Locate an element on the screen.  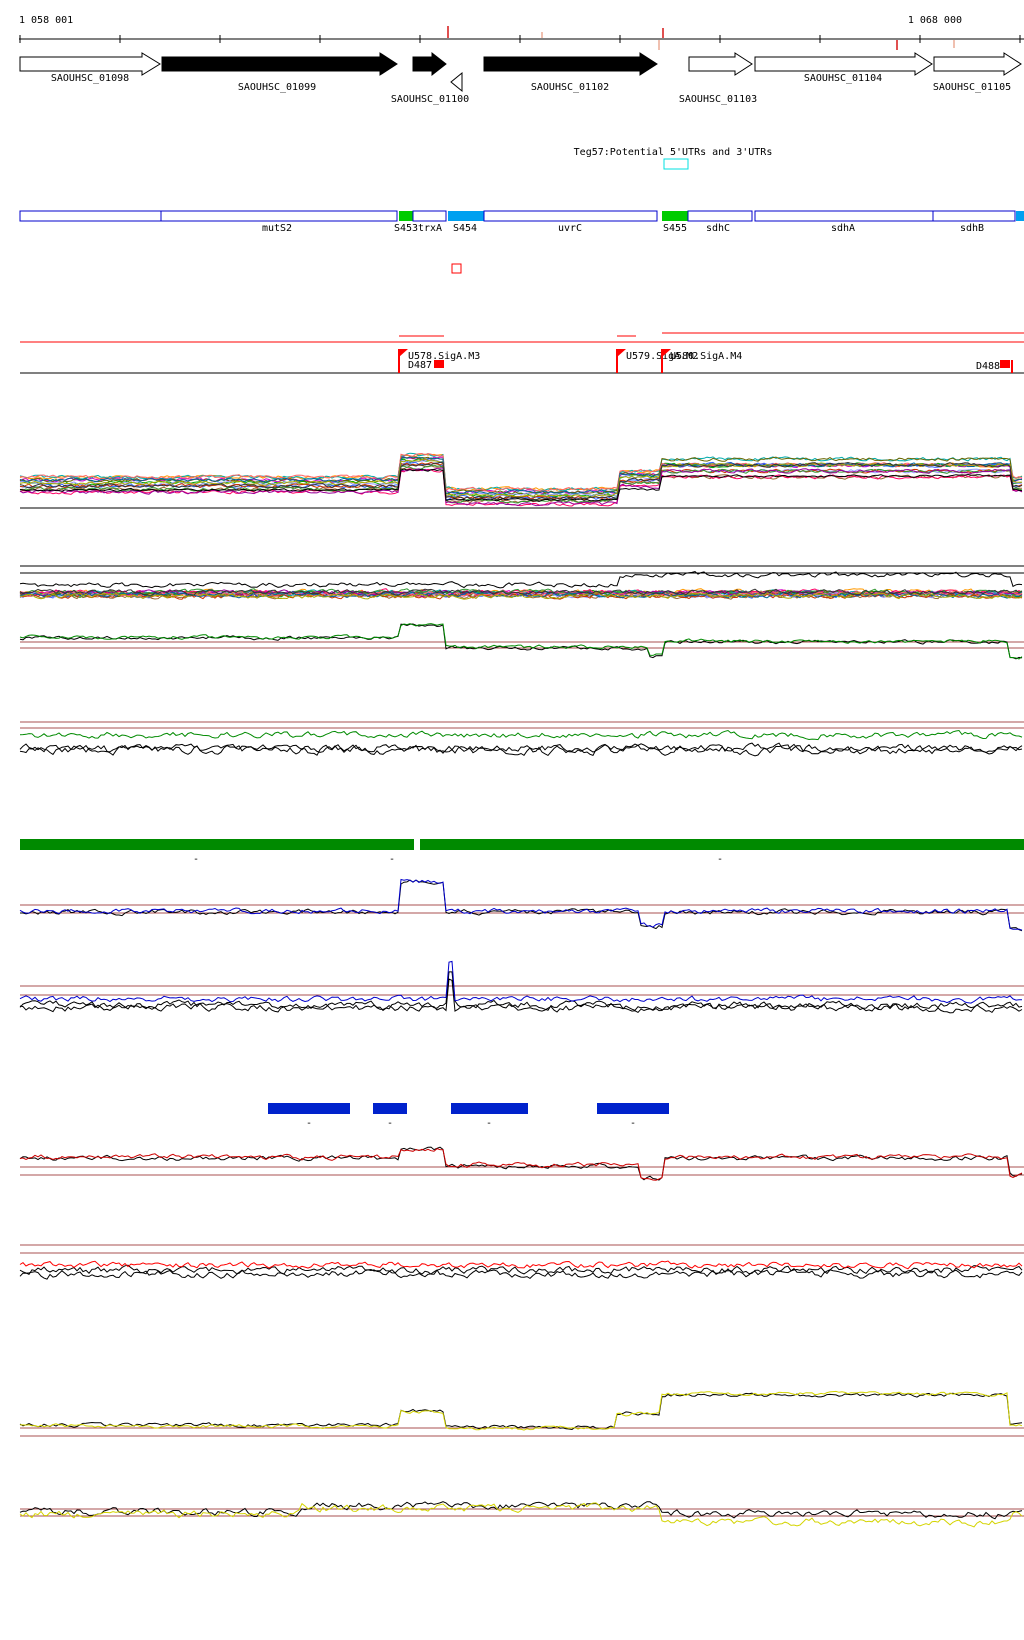
green-segment-track: - - - is located at coordinates (522, 852).